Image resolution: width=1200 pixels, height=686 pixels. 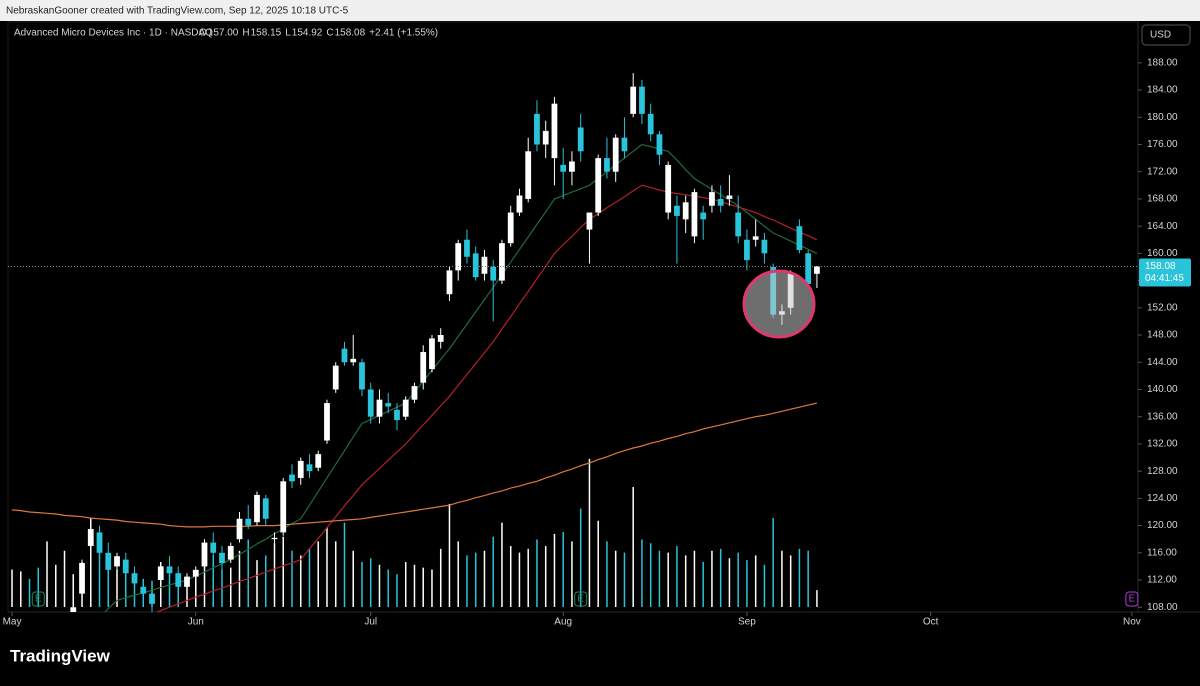 What do you see at coordinates (747, 622) in the screenshot?
I see `x-tick-label: Sep` at bounding box center [747, 622].